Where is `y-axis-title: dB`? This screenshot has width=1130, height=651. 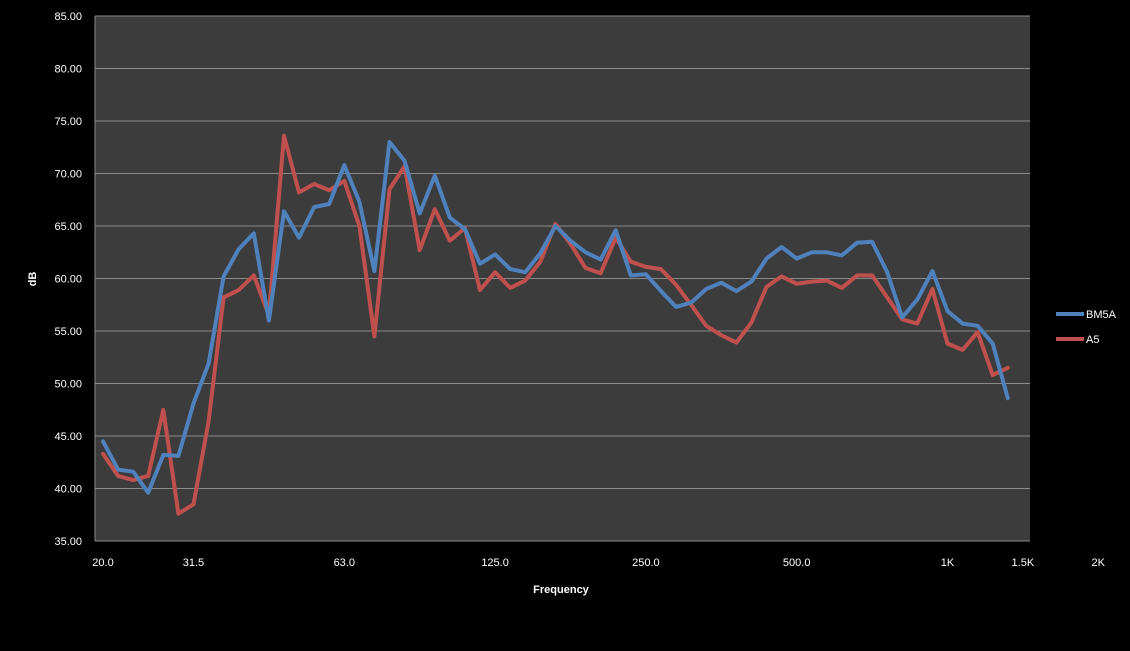 y-axis-title: dB is located at coordinates (33, 279).